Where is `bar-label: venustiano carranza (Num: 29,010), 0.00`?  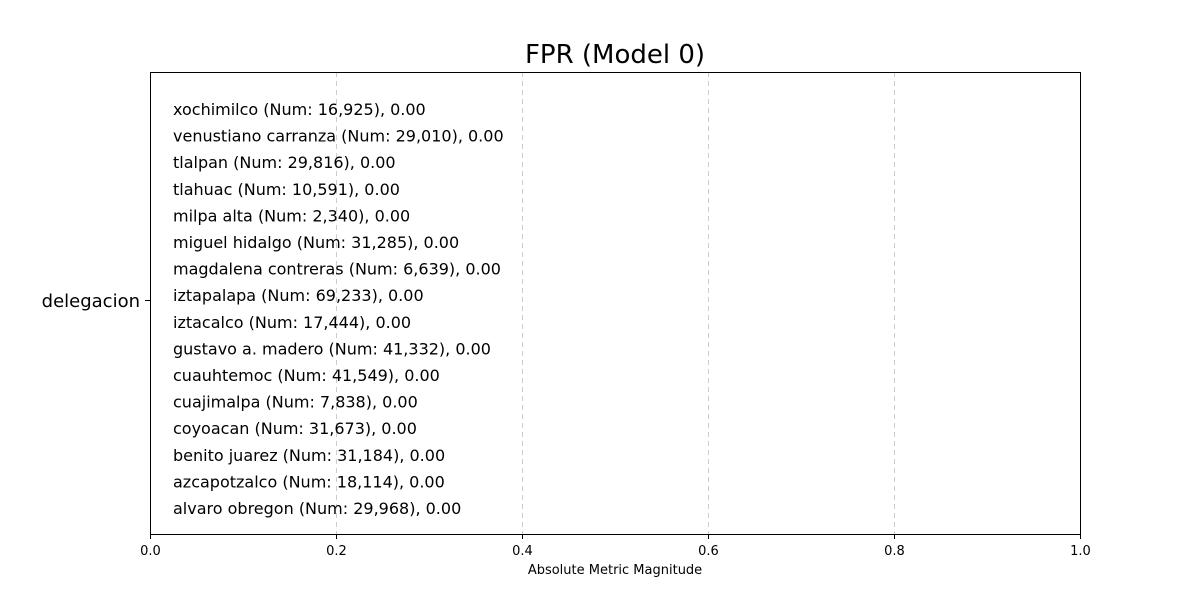 bar-label: venustiano carranza (Num: 29,010), 0.00 is located at coordinates (338, 136).